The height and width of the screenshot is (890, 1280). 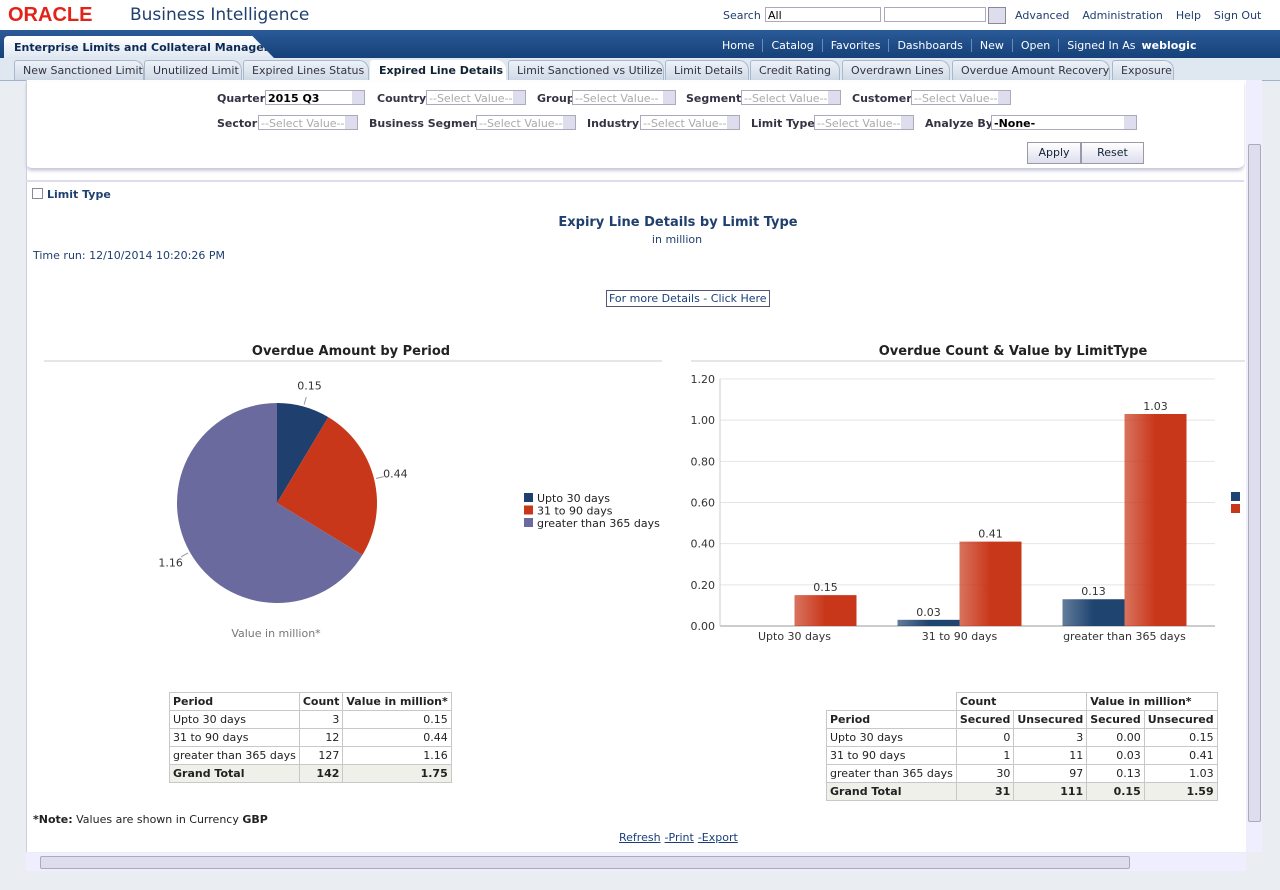 What do you see at coordinates (1124, 636) in the screenshot?
I see `x-tick-label: greater than 365 days` at bounding box center [1124, 636].